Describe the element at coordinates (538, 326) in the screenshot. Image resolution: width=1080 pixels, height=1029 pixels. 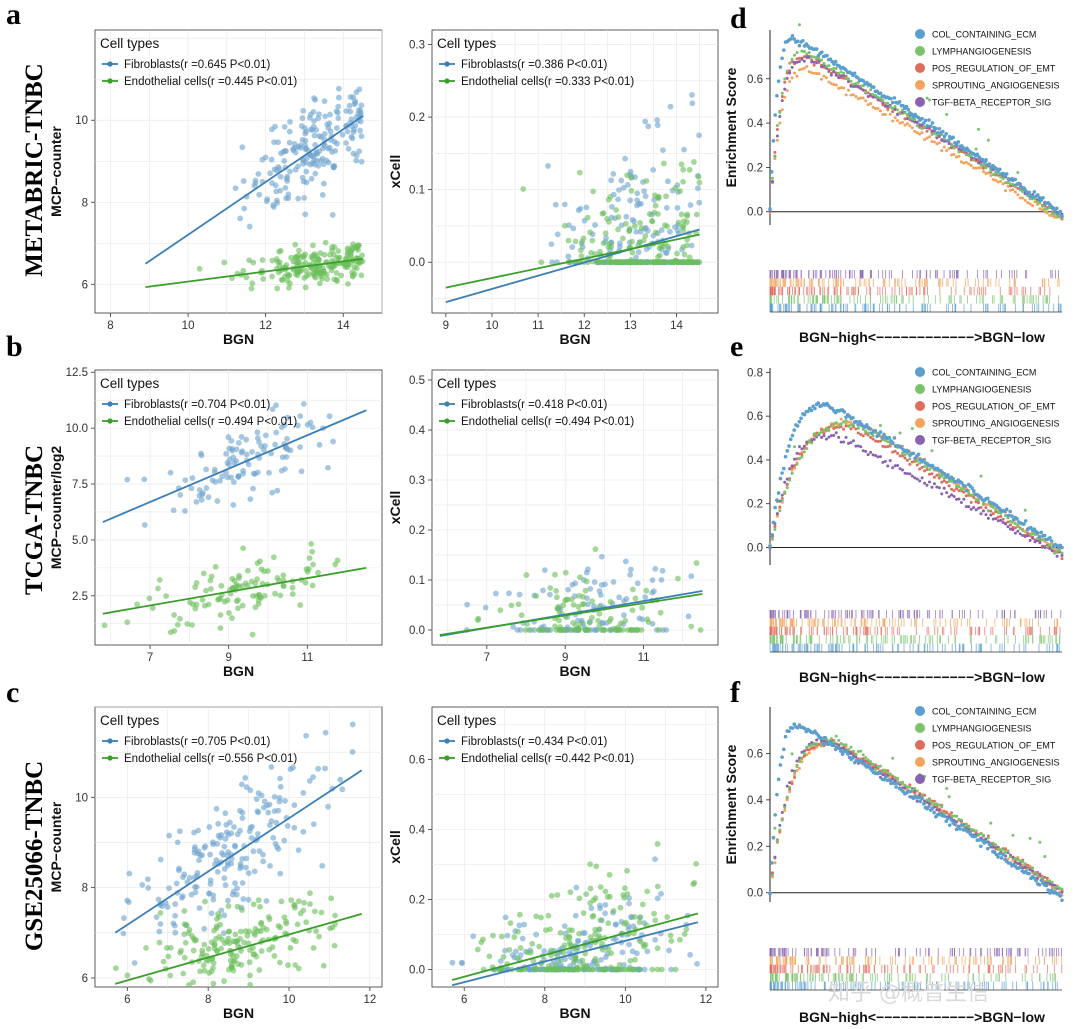
I see `x-tick-label: 11` at that location.